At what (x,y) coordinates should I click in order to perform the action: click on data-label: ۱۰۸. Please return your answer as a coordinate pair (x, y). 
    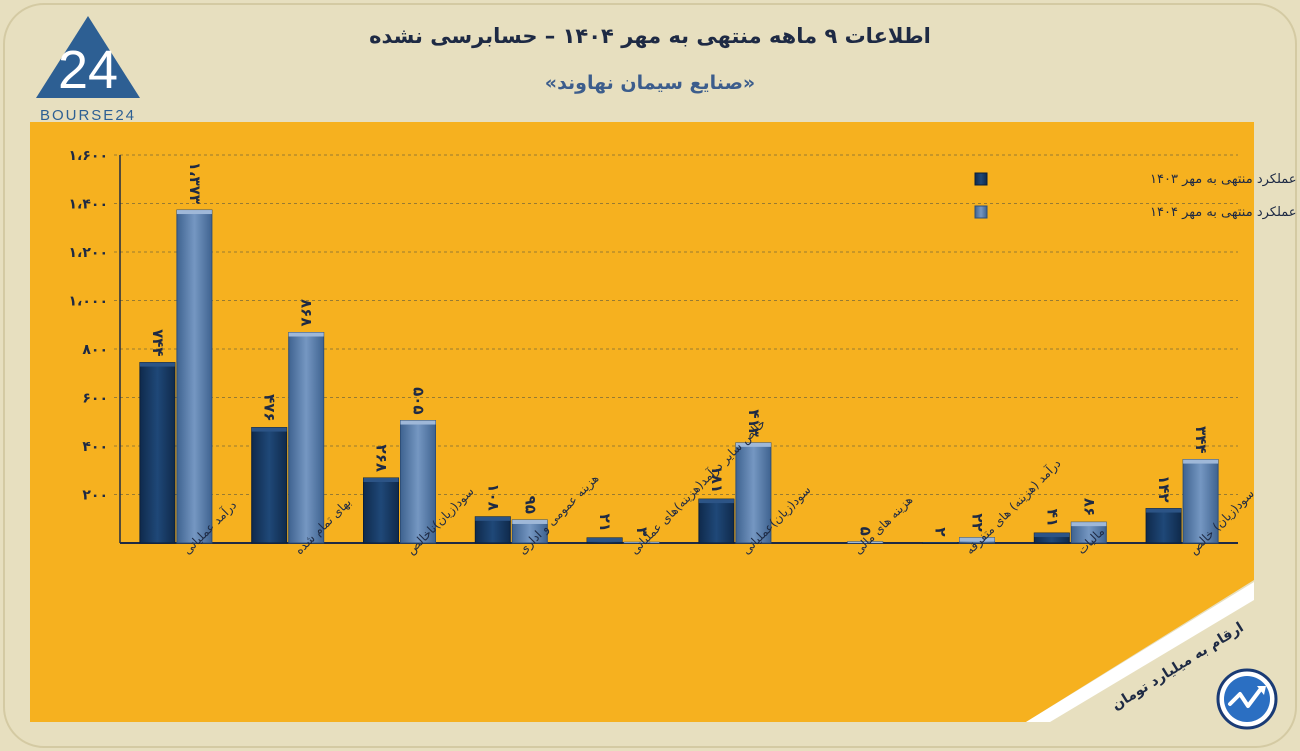
    Looking at the image, I should click on (493, 496).